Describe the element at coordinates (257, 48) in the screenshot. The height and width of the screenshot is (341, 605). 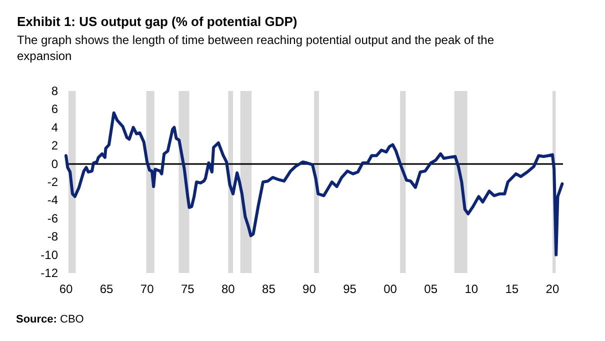
I see `chart-subtitle: The graph shows the length of time between reaching potential output and the peak of the expansion` at that location.